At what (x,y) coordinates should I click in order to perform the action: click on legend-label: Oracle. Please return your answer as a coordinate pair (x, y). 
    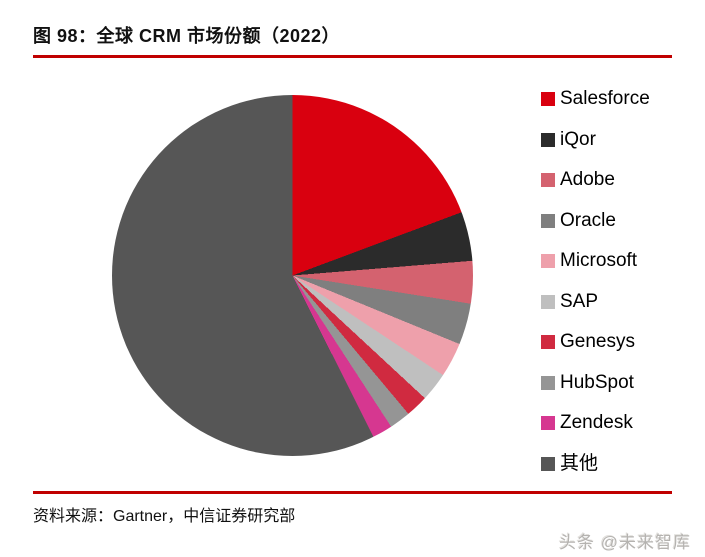
    Looking at the image, I should click on (588, 220).